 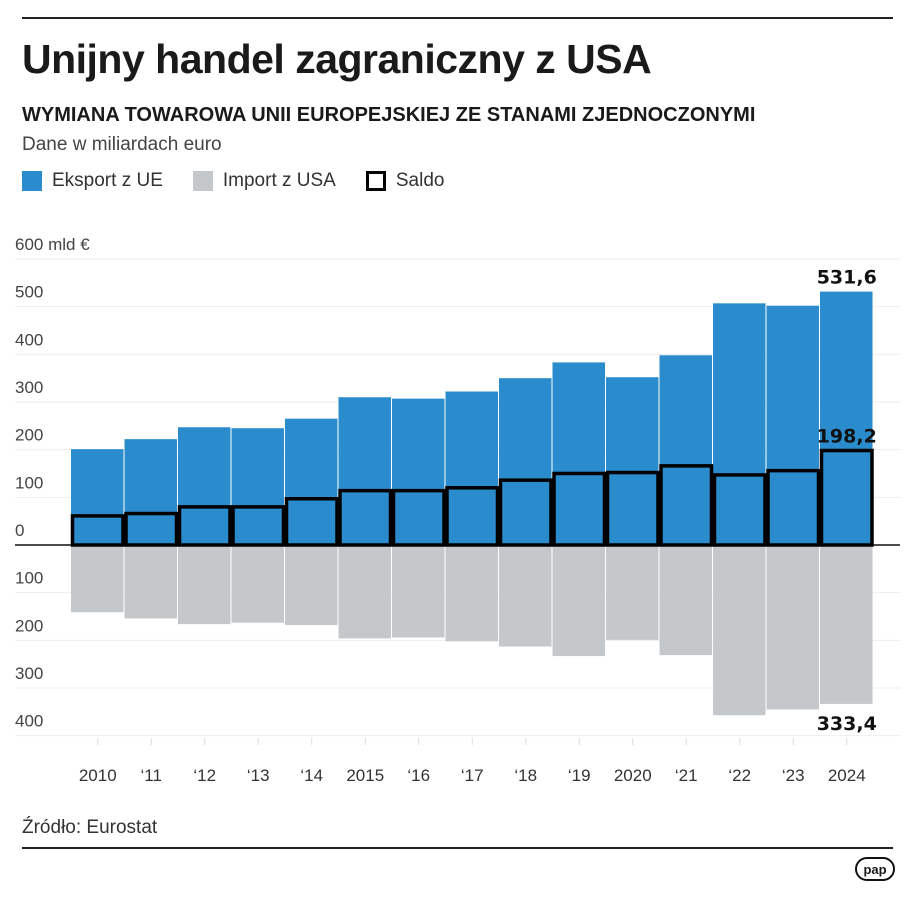 What do you see at coordinates (793, 775) in the screenshot?
I see `x-tick-label: ‘23` at bounding box center [793, 775].